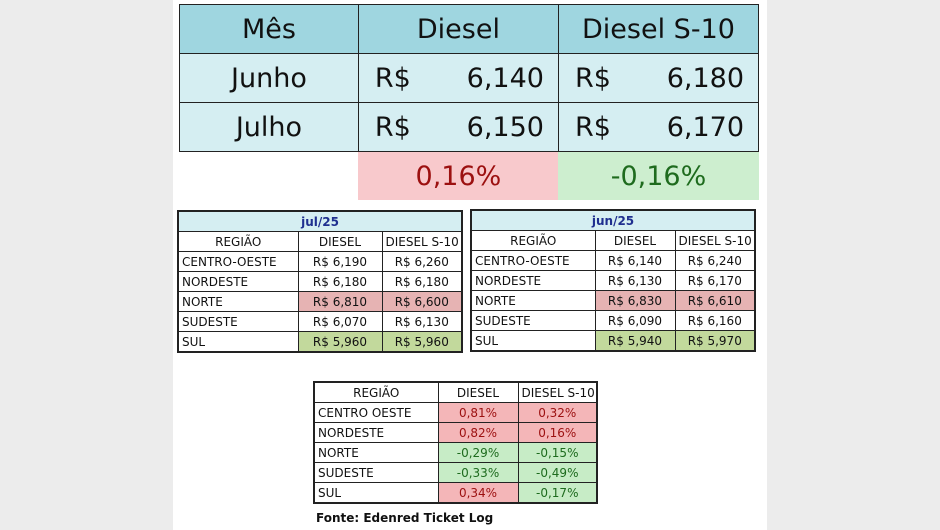  What do you see at coordinates (557, 493) in the screenshot?
I see `s10-variation: -0,17%` at bounding box center [557, 493].